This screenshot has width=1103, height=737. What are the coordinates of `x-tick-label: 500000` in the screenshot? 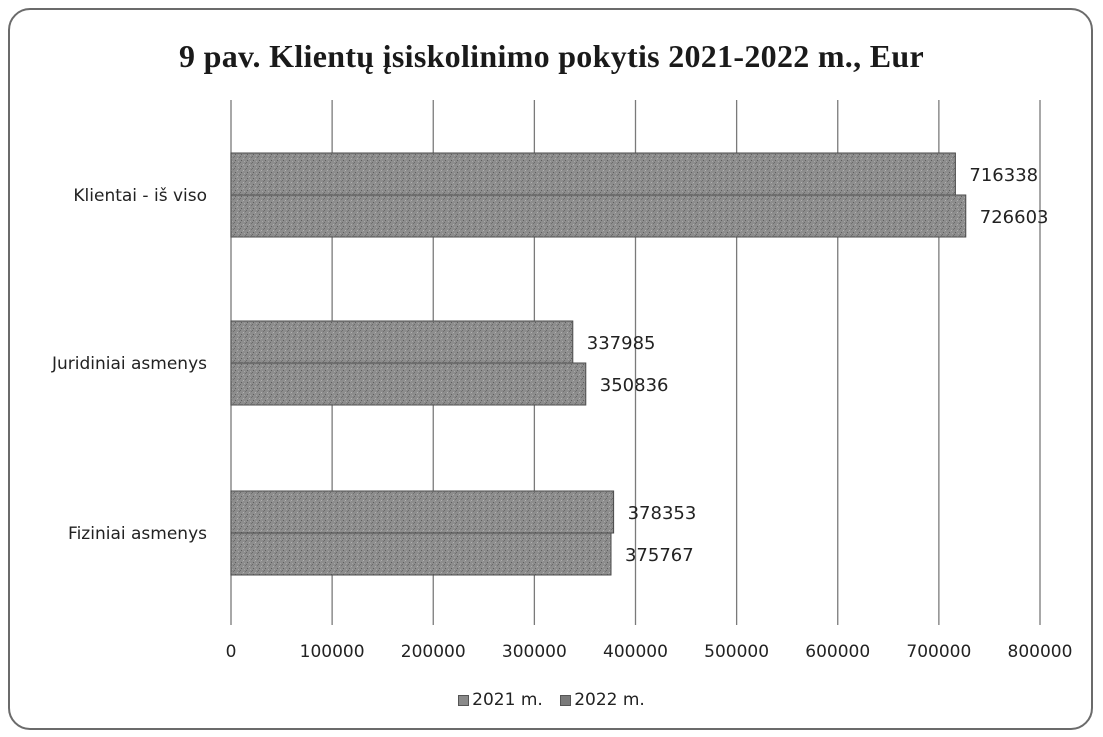 It's located at (736, 652).